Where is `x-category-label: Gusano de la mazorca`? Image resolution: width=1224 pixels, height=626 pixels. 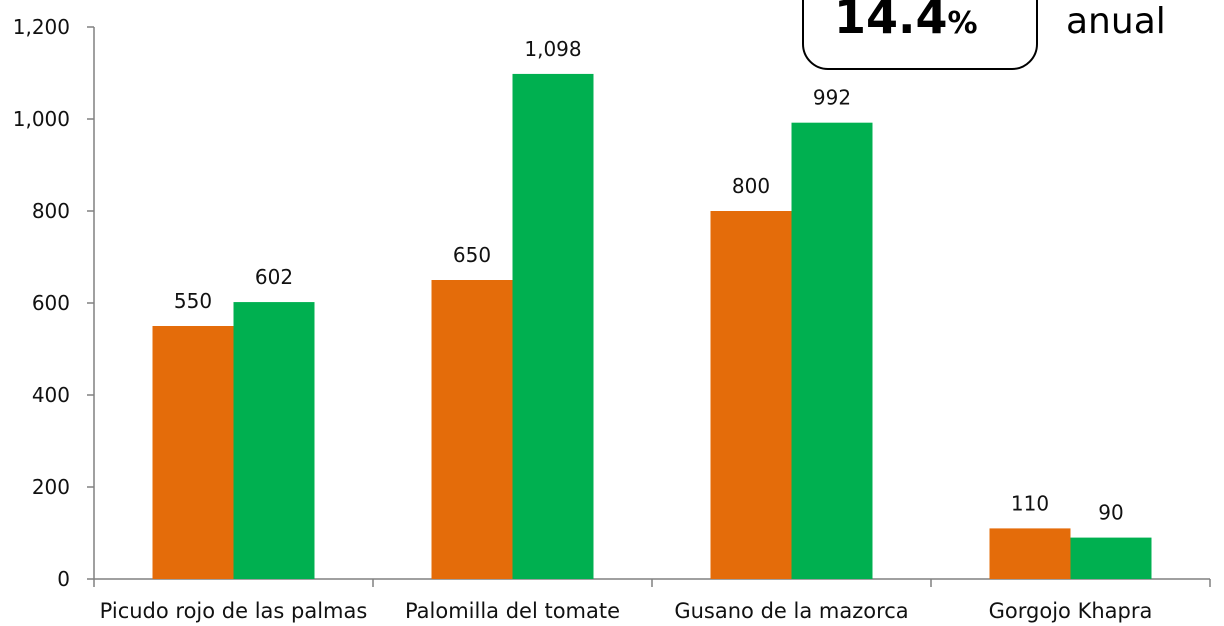 x-category-label: Gusano de la mazorca is located at coordinates (791, 611).